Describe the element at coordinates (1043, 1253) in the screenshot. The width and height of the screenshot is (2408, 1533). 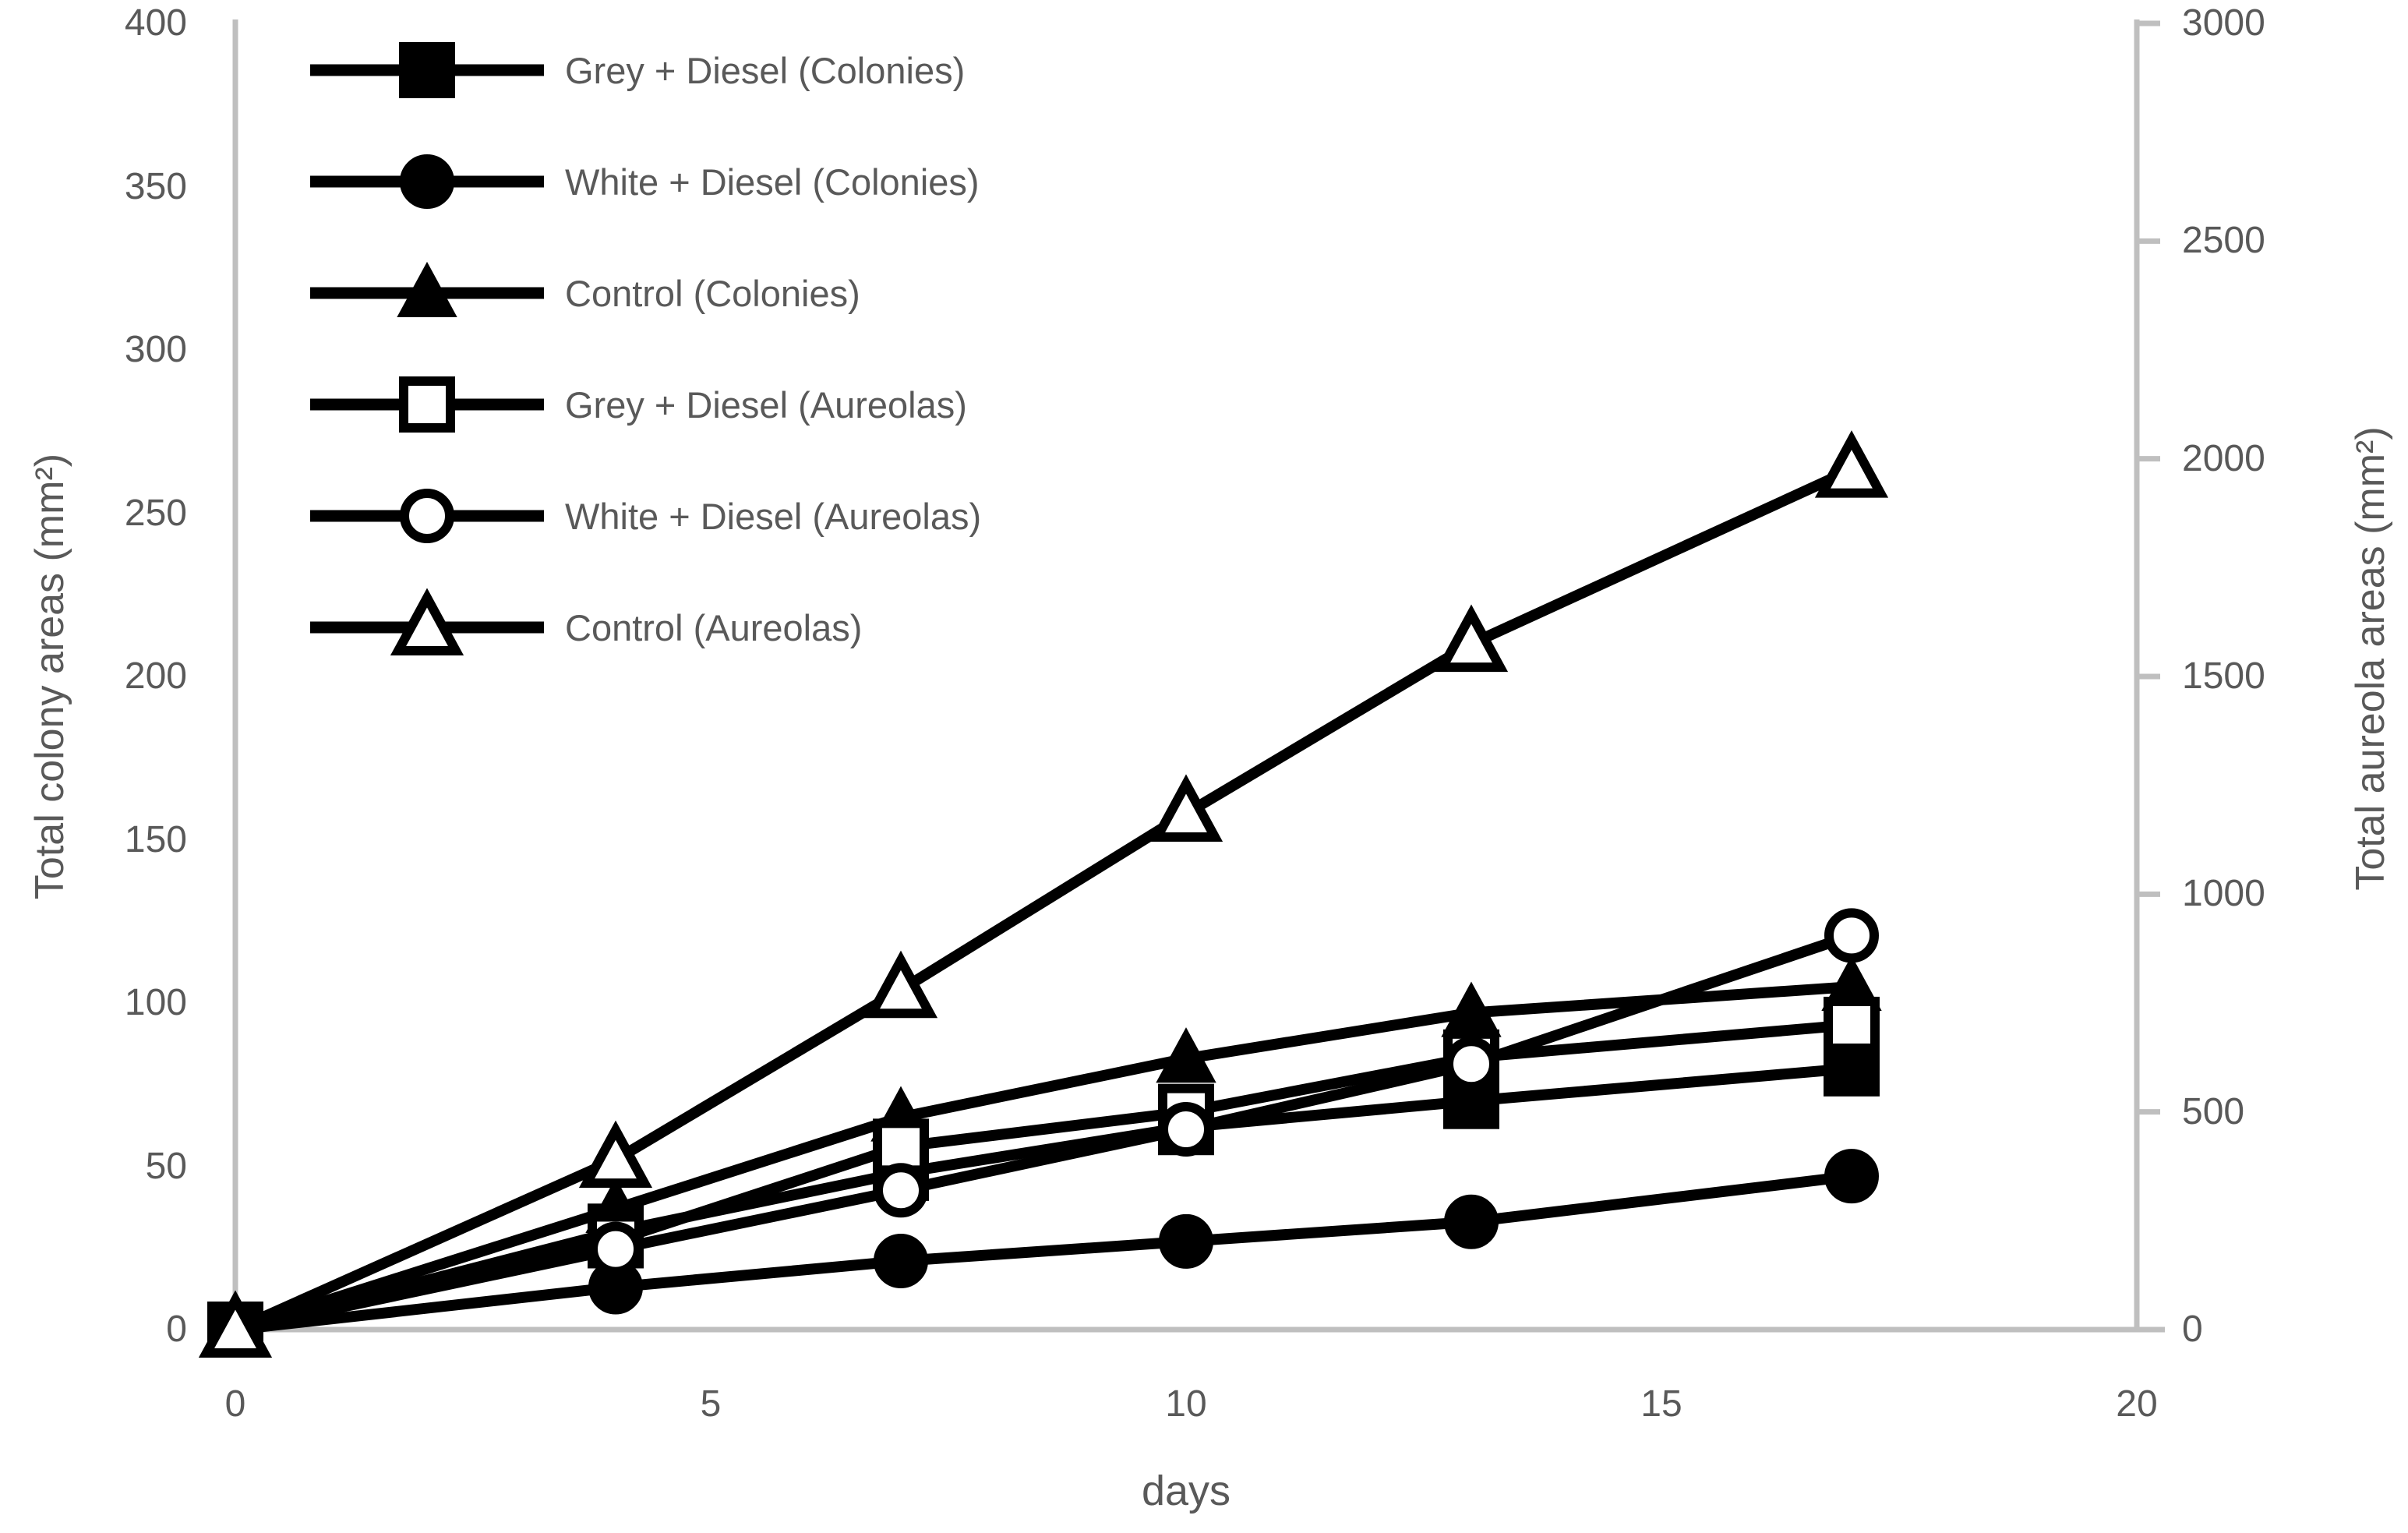
I see `series-line-white-diesel-colonies` at that location.